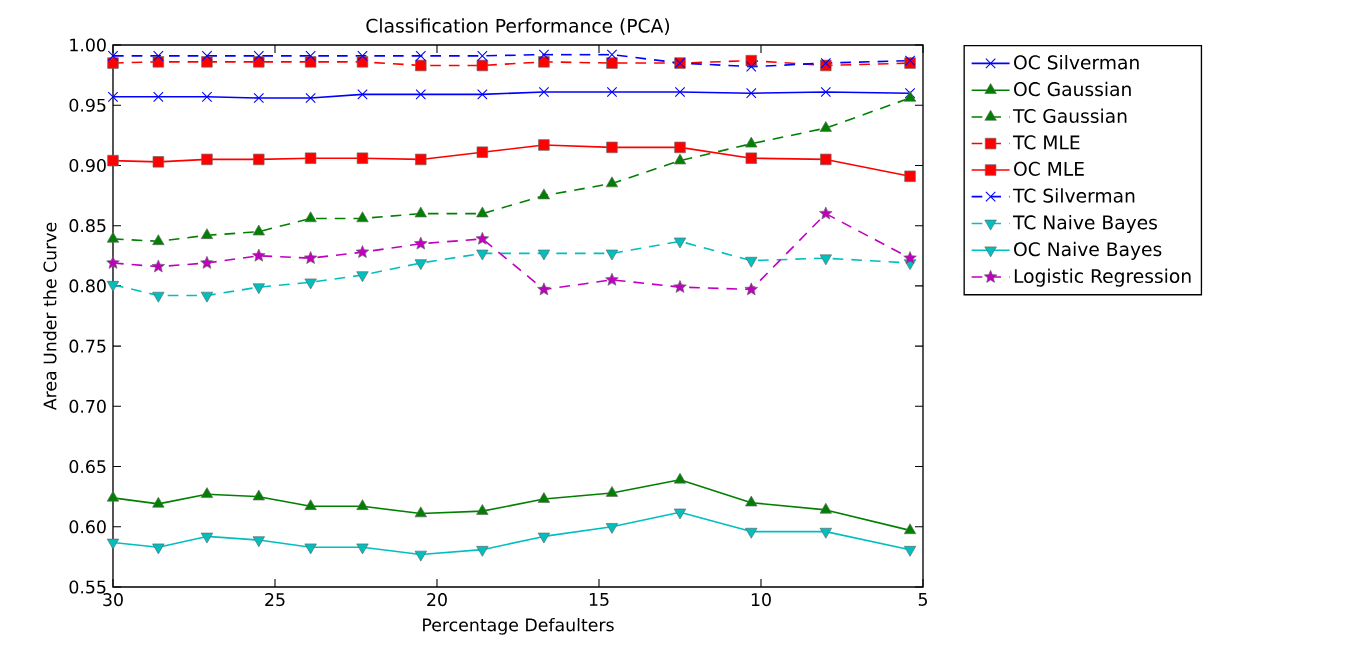  Describe the element at coordinates (1072, 89) in the screenshot. I see `legend-label: OC Gaussian` at that location.